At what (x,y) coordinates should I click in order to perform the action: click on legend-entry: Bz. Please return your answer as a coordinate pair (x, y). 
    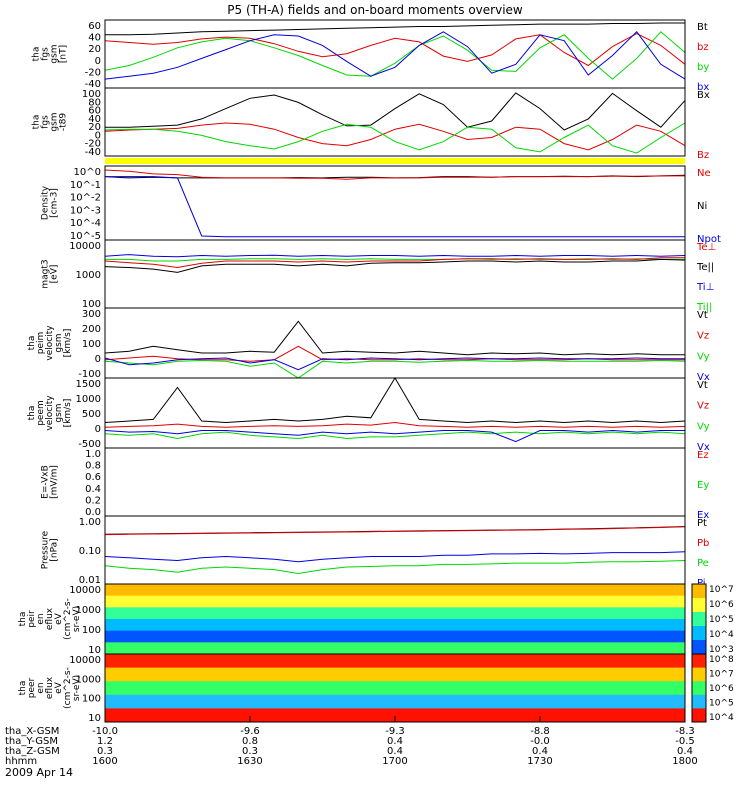
    Looking at the image, I should click on (703, 155).